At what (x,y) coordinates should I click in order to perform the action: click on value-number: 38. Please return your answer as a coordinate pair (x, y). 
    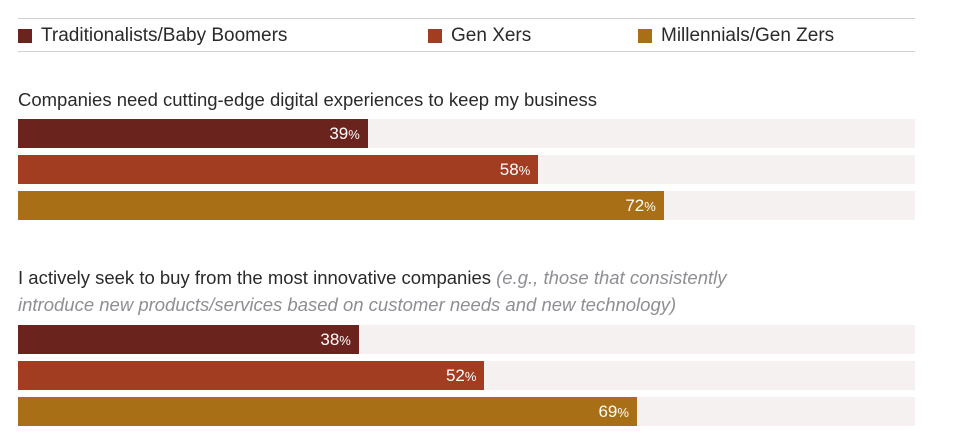
    Looking at the image, I should click on (330, 339).